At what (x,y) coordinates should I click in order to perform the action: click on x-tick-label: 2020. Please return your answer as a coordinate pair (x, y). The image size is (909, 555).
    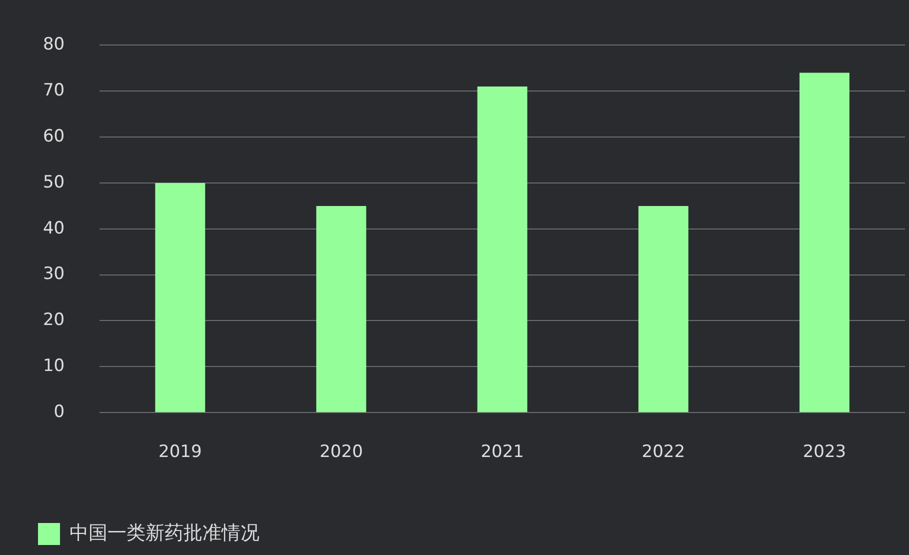
    Looking at the image, I should click on (341, 452).